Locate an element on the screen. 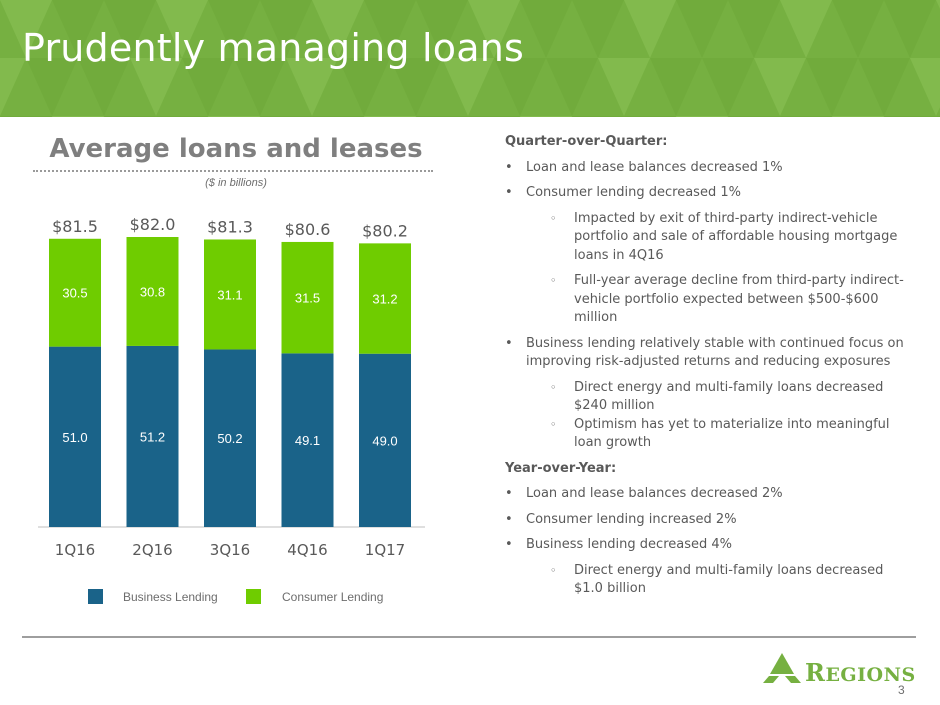  legend-label-consumer: Consumer Lending is located at coordinates (333, 597).